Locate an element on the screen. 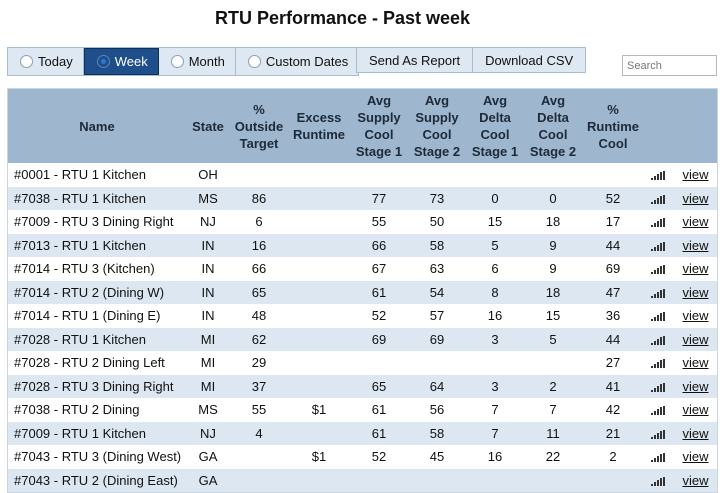  cell-runtime-cool: 42 is located at coordinates (613, 410).